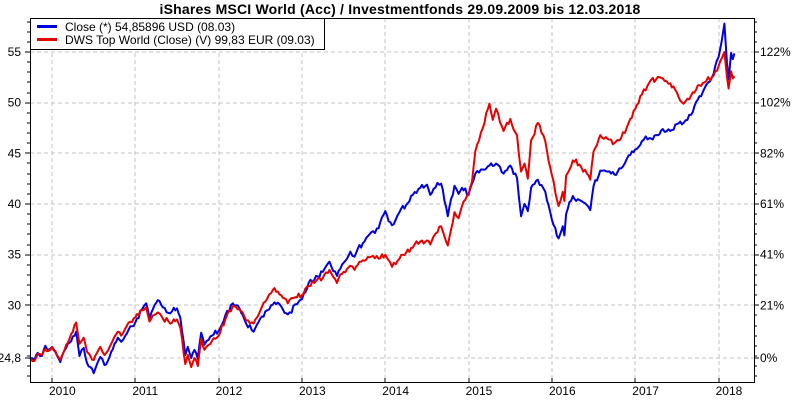  What do you see at coordinates (772, 204) in the screenshot?
I see `y-axis-right-label: 61%` at bounding box center [772, 204].